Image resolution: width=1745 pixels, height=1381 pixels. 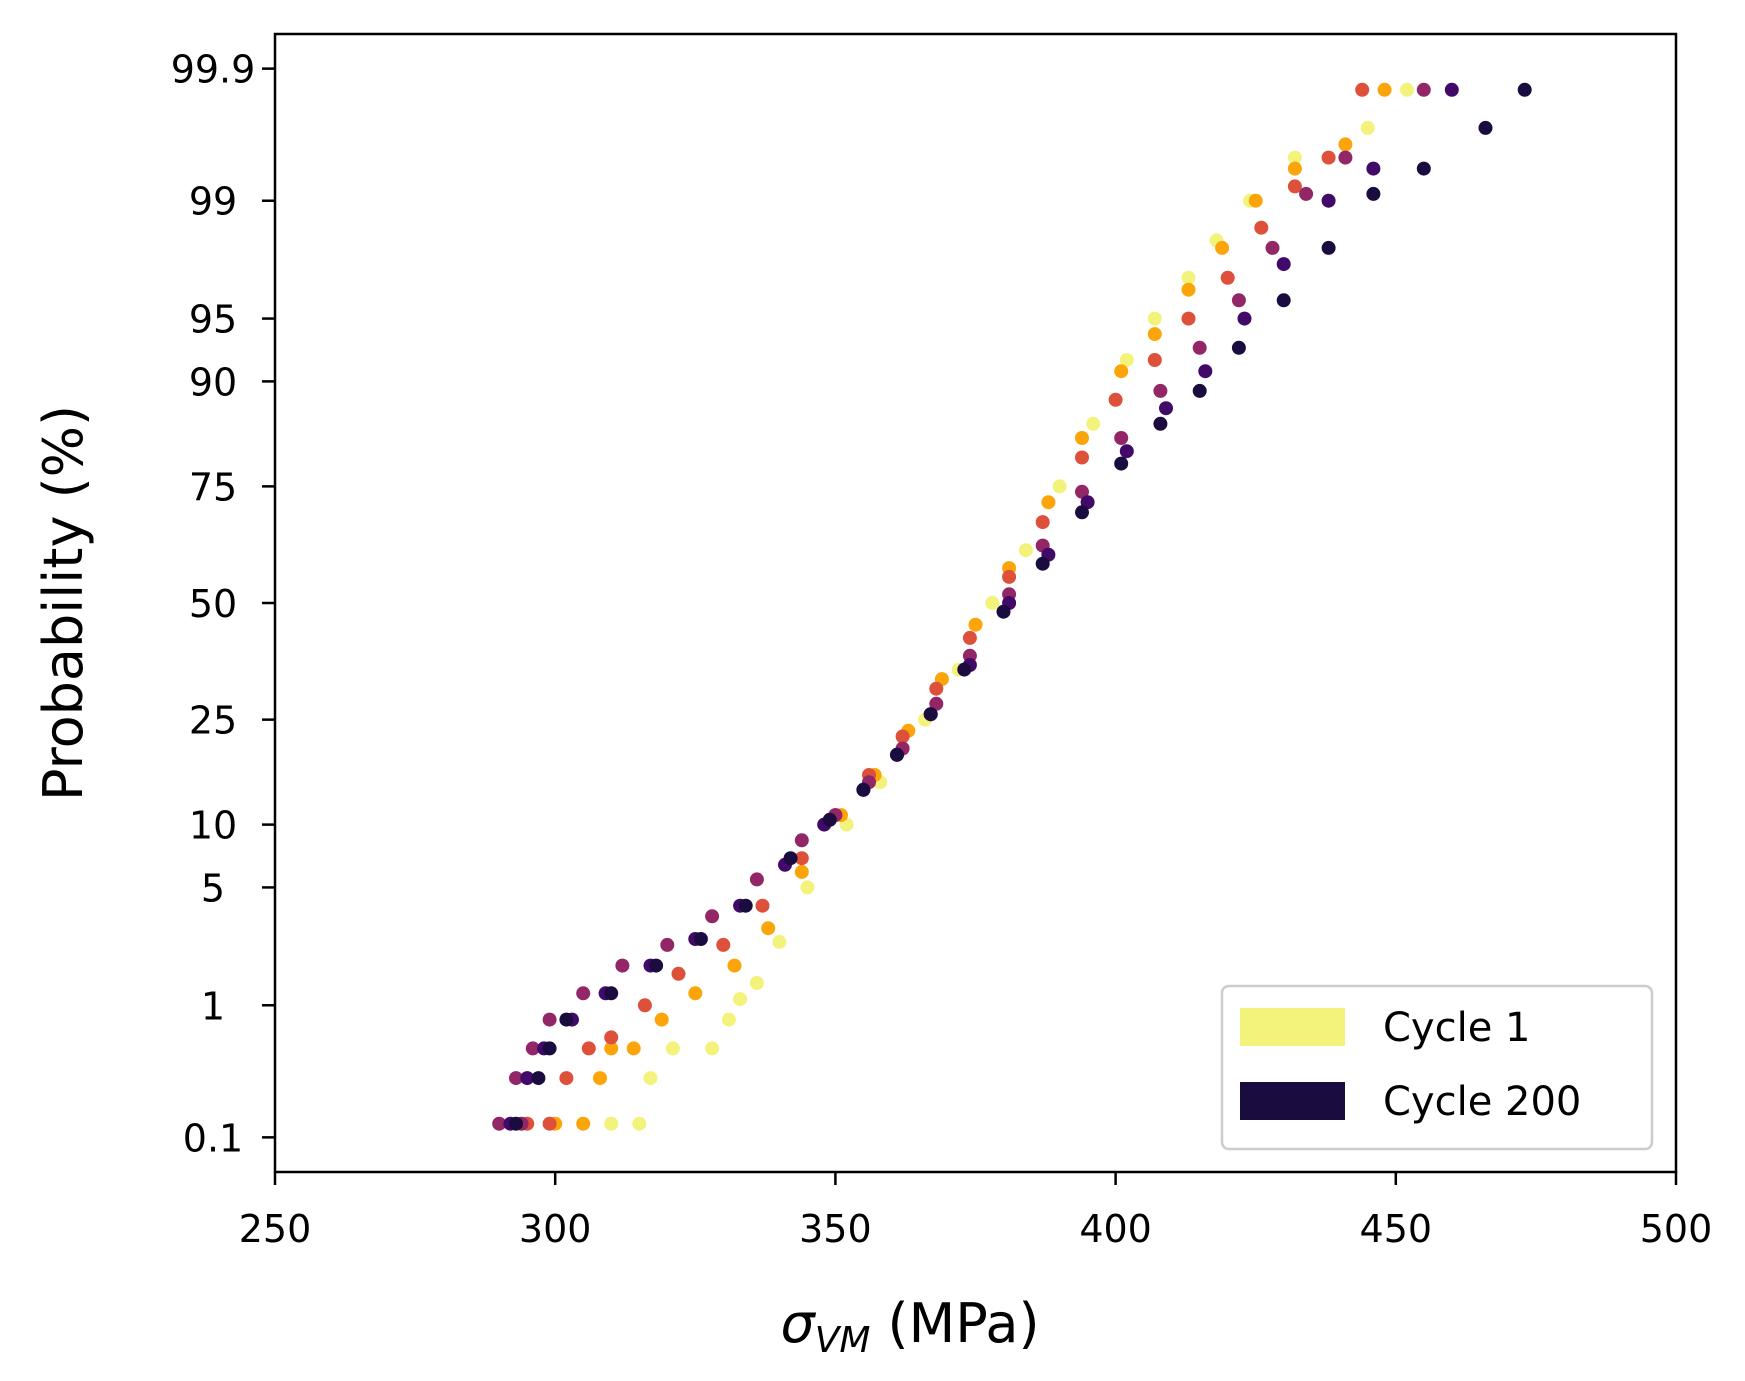 What do you see at coordinates (275, 1229) in the screenshot?
I see `x-tick-label: 250` at bounding box center [275, 1229].